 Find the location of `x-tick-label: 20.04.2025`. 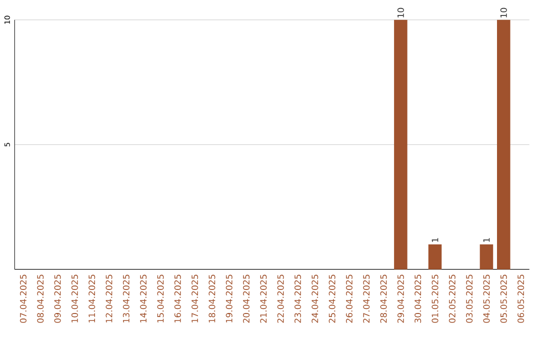

x-tick-label: 20.04.2025 is located at coordinates (246, 298).